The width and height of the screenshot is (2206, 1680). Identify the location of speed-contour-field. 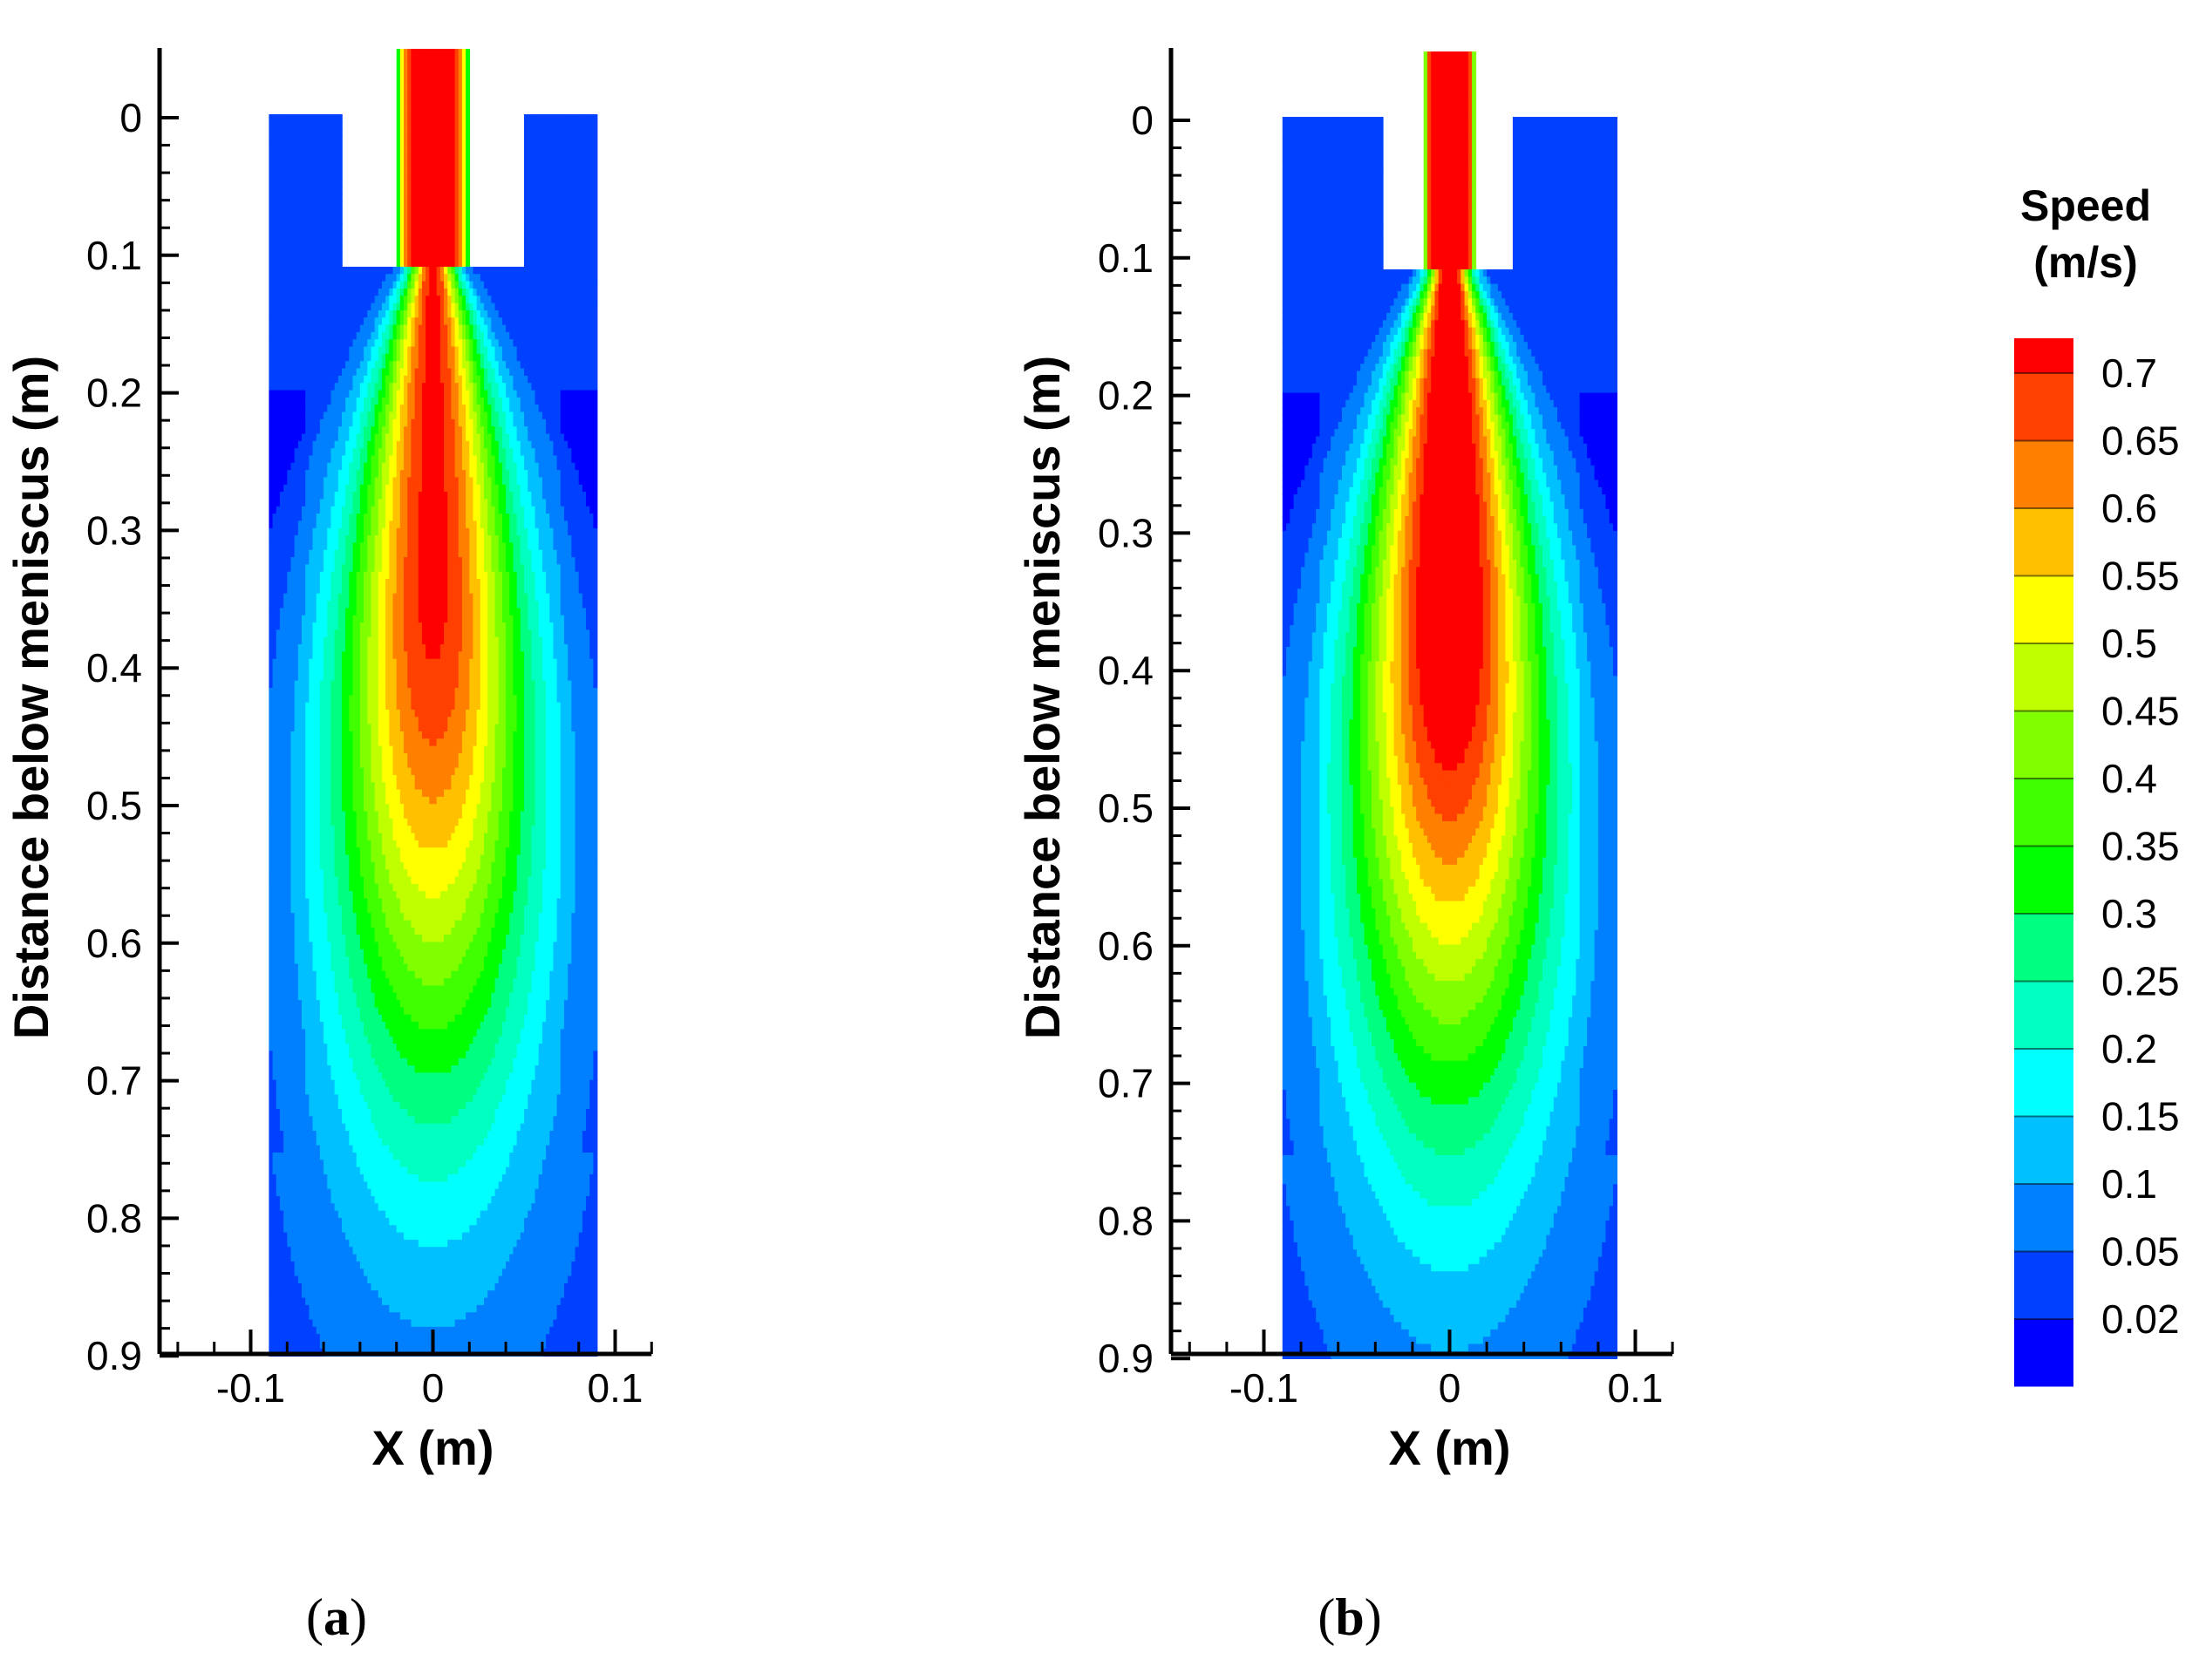
(433, 703).